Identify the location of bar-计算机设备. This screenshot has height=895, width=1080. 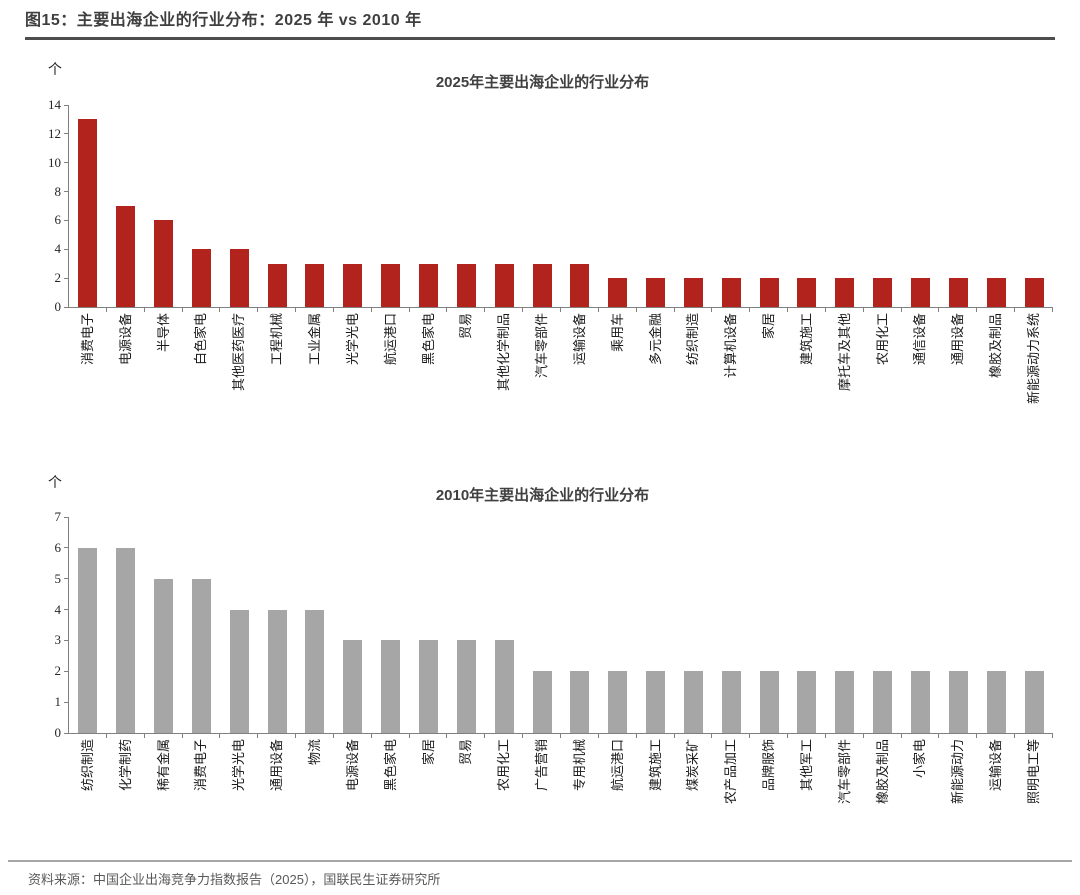
(731, 292).